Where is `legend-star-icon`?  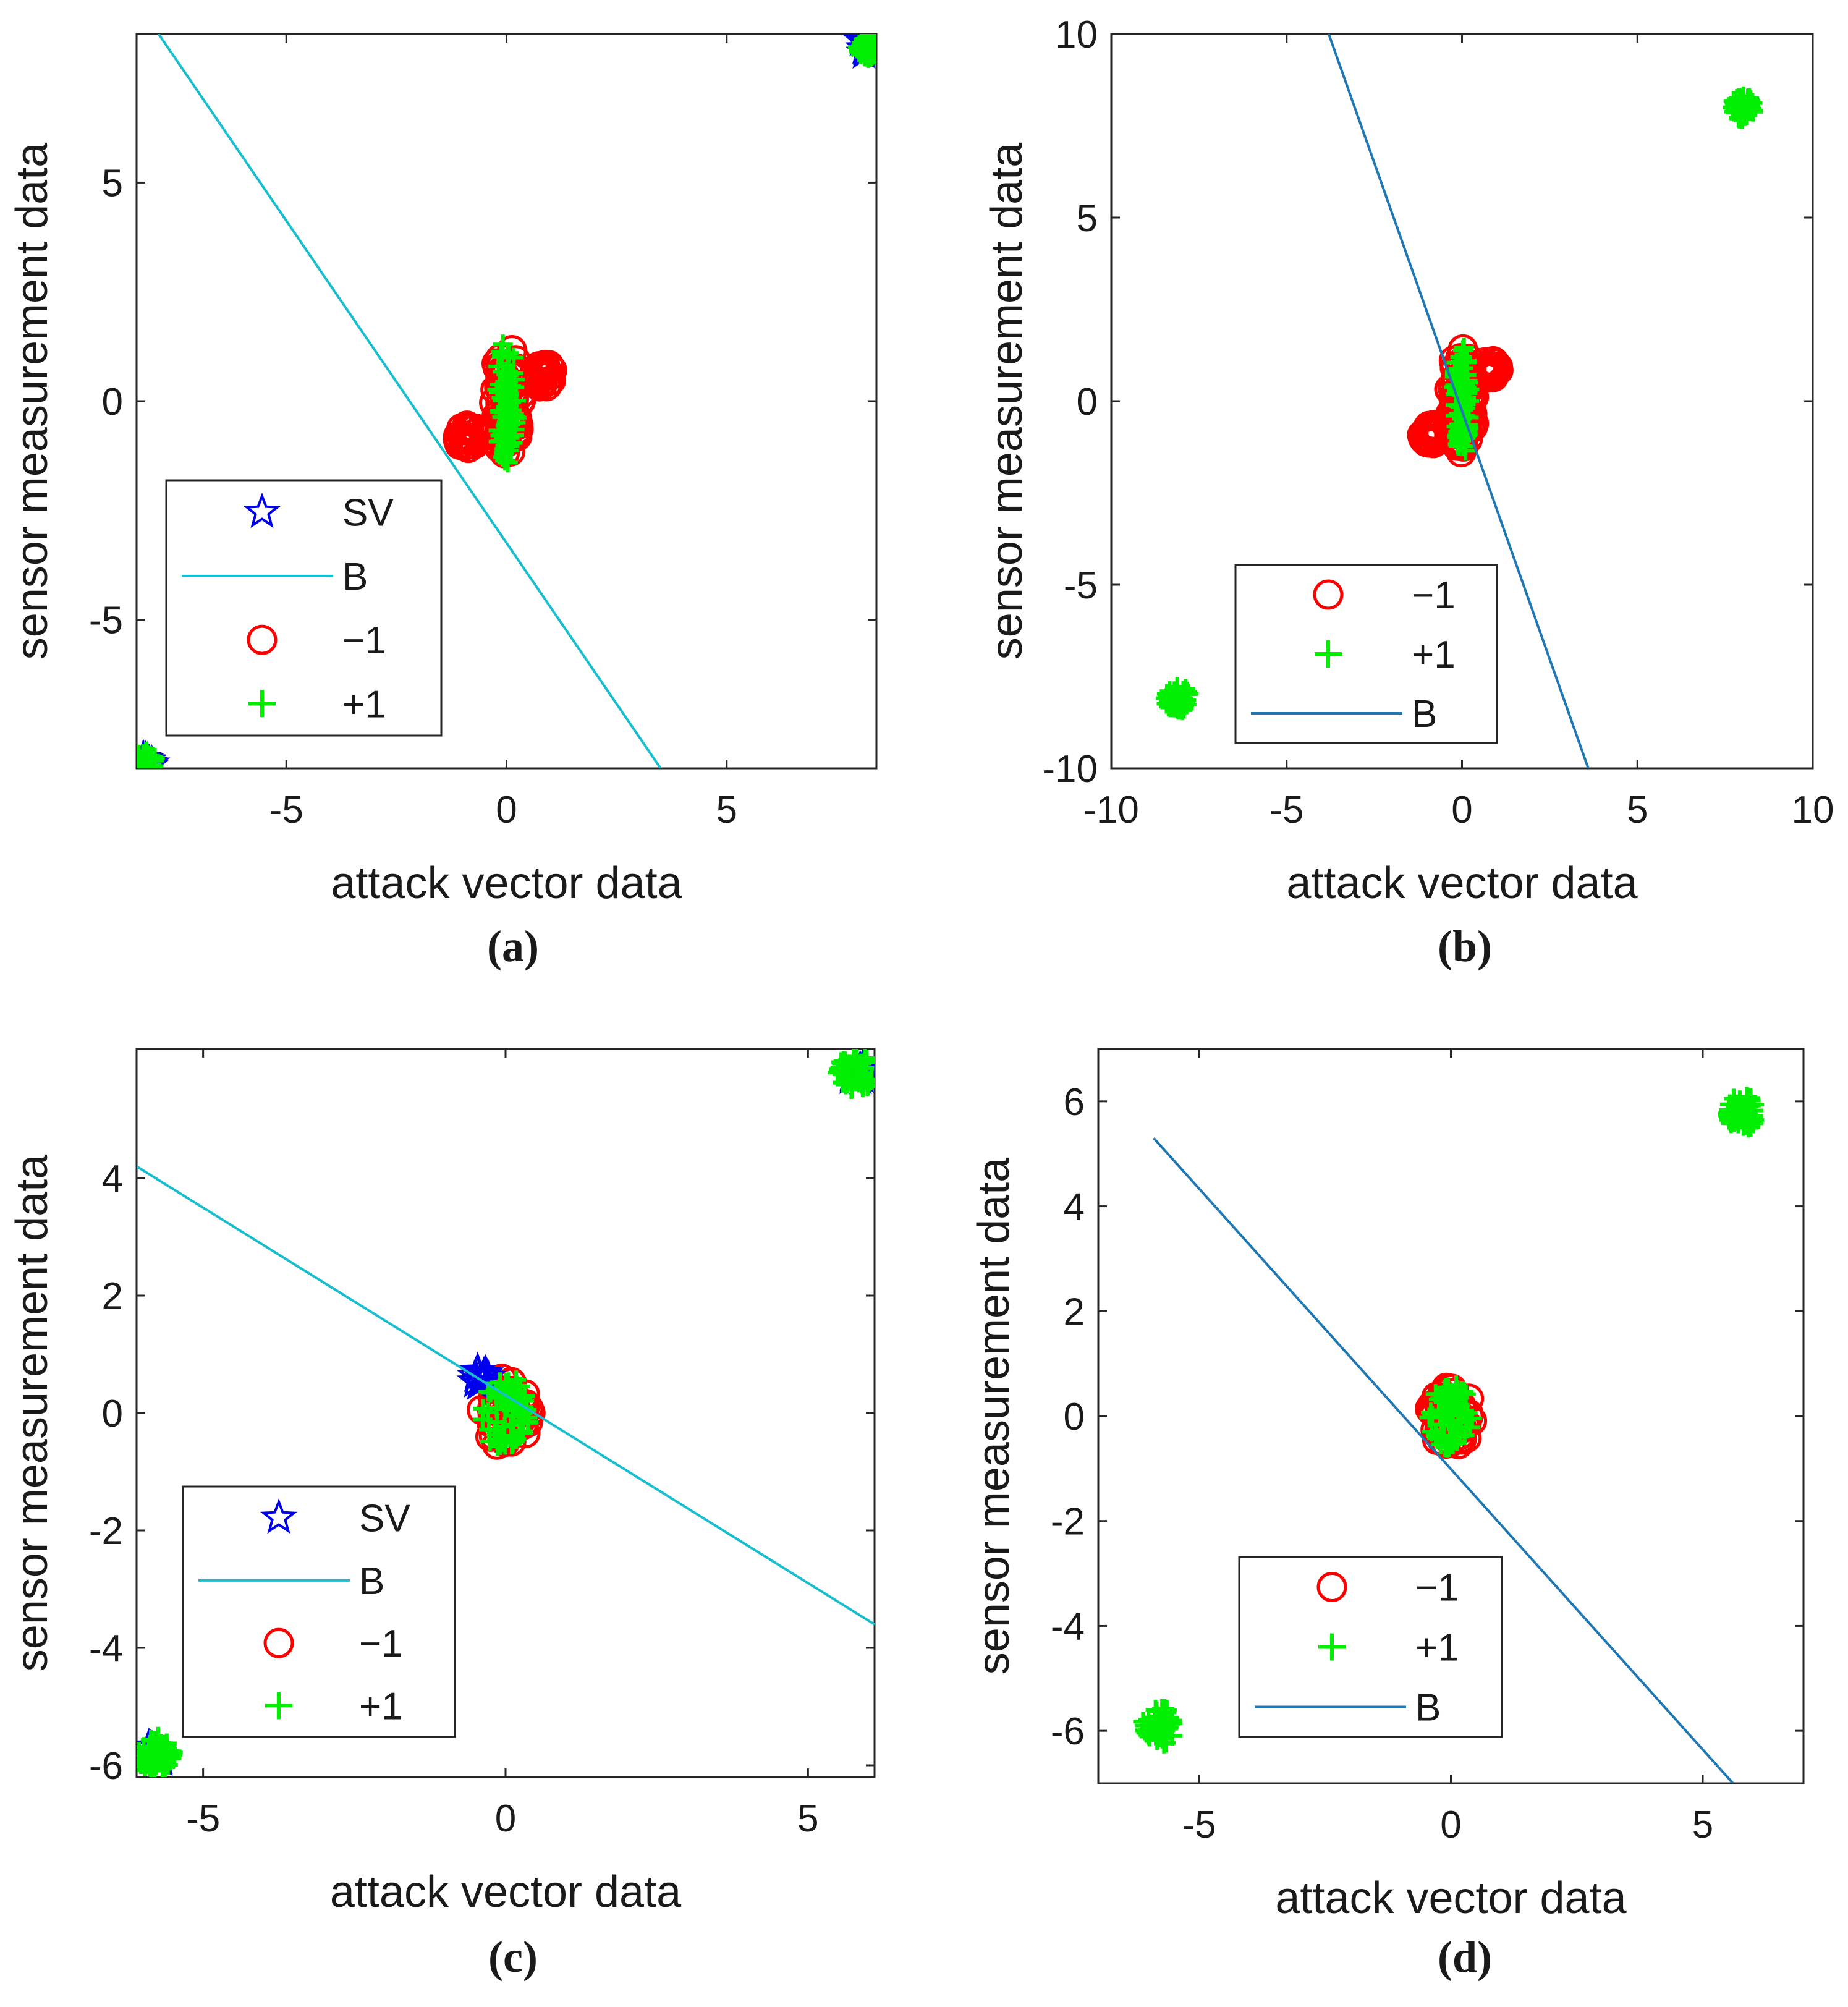
legend-star-icon is located at coordinates (279, 1516).